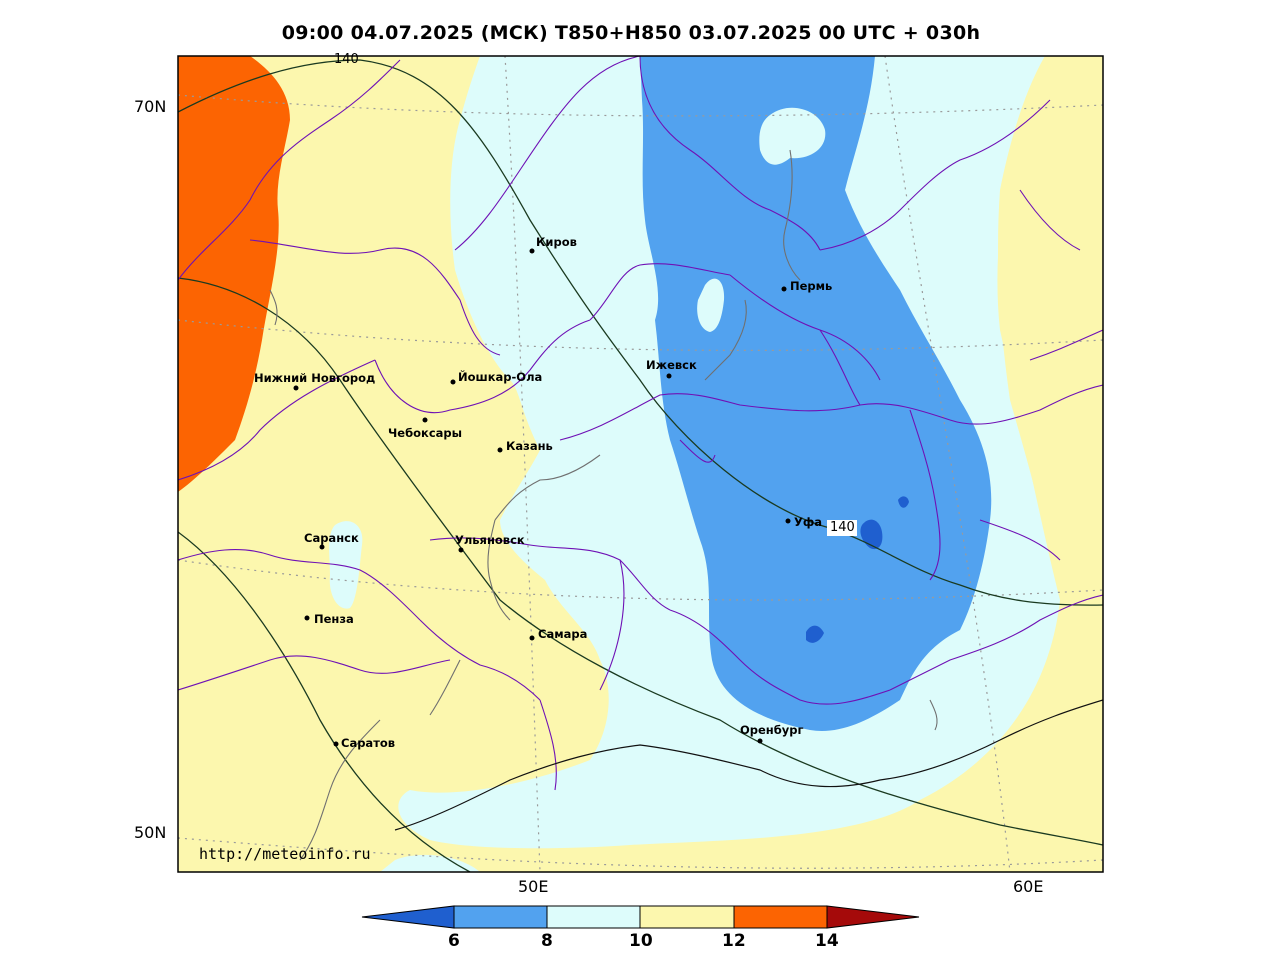  What do you see at coordinates (748, 765) in the screenshot?
I see `state-border` at bounding box center [748, 765].